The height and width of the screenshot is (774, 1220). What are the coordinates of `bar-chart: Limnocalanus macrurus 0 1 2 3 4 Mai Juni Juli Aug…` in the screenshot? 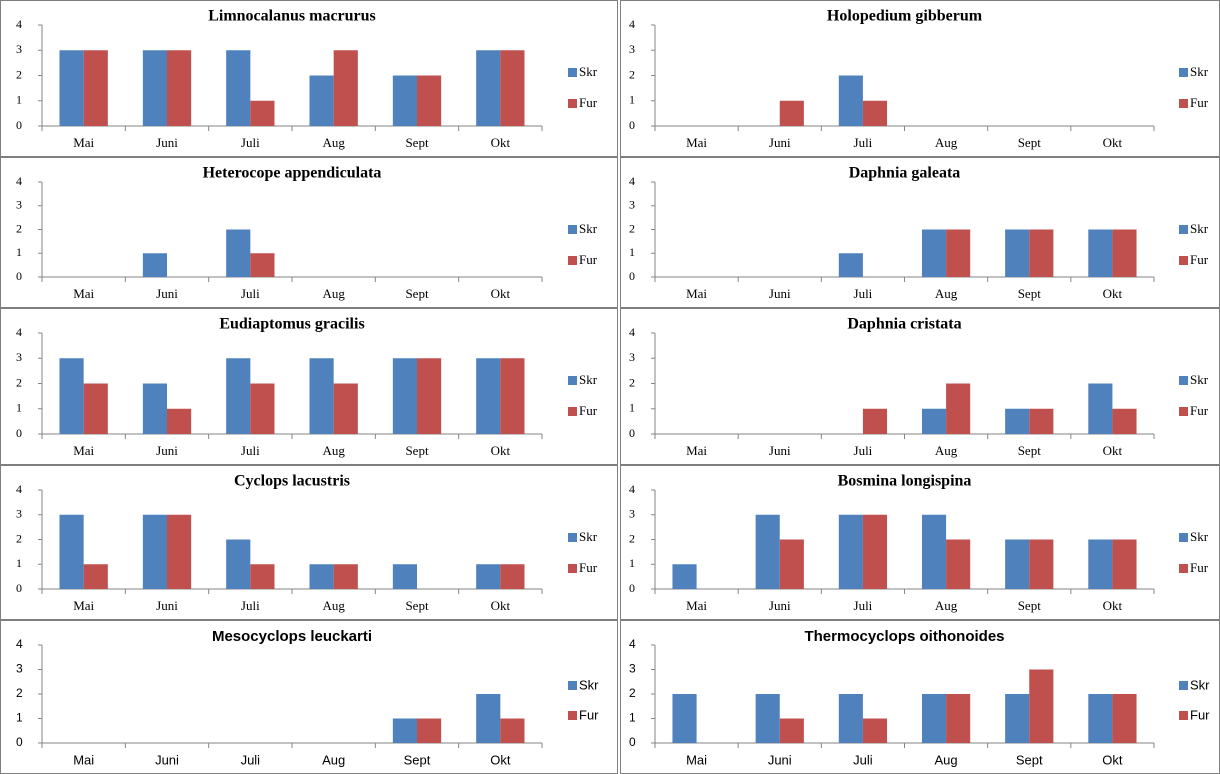 It's located at (307, 79).